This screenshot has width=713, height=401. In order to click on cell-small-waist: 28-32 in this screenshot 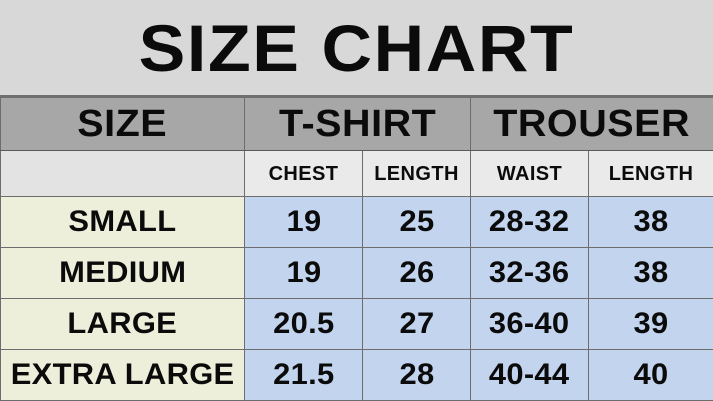, I will do `click(530, 222)`.